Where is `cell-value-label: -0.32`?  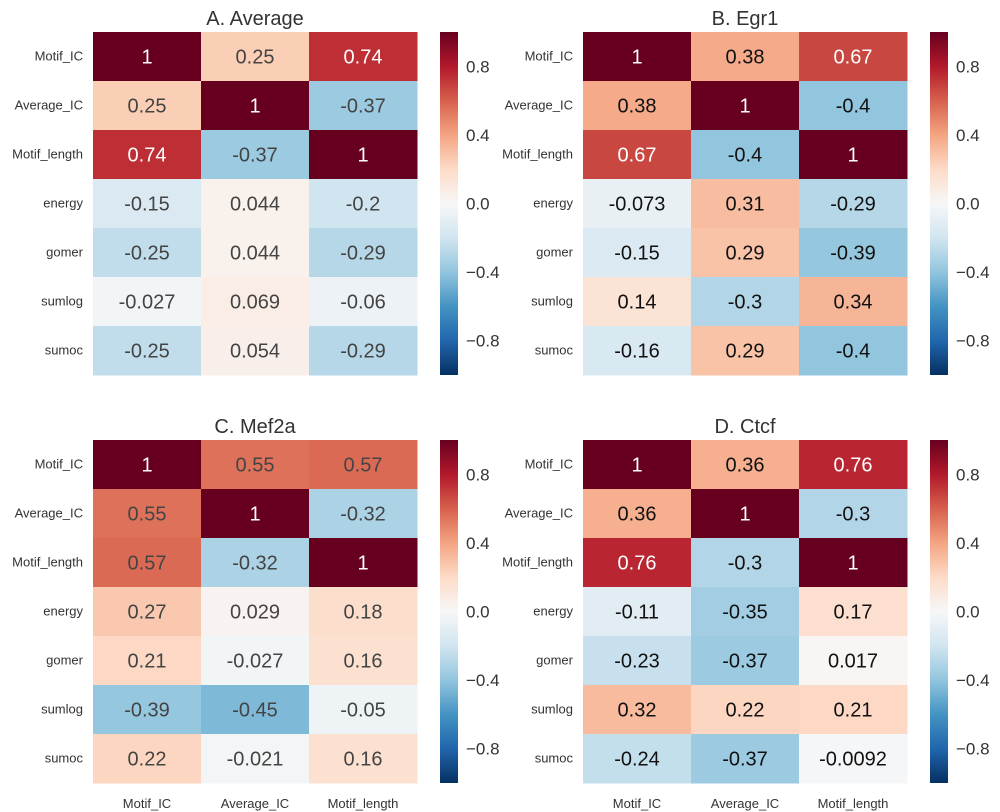 cell-value-label: -0.32 is located at coordinates (363, 515).